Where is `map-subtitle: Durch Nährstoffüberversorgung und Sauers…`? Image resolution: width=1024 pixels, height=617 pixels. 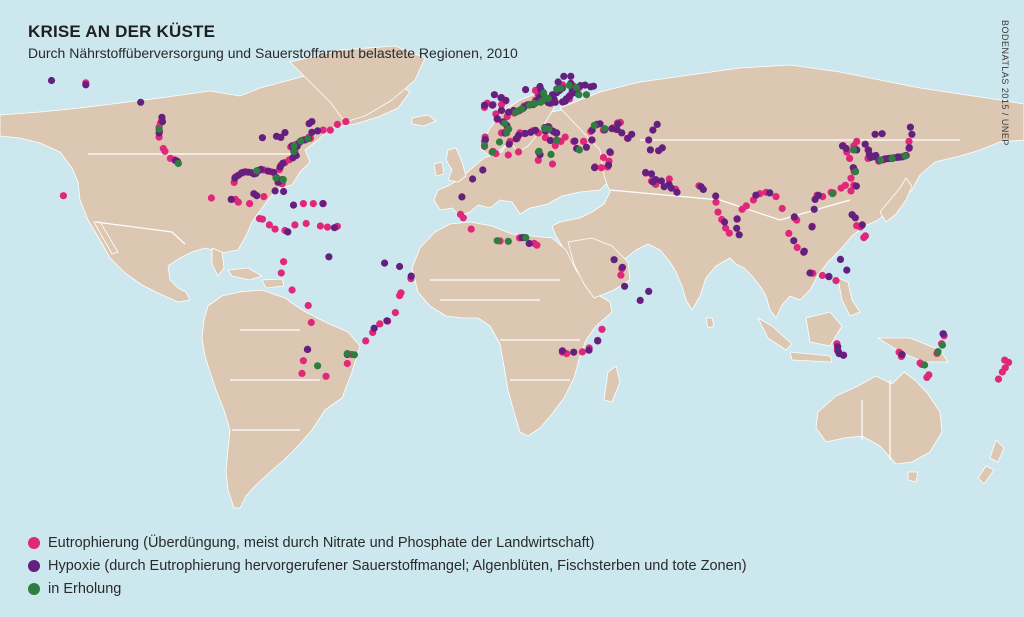
map-subtitle: Durch Nährstoffüberversorgung und Sauers… is located at coordinates (273, 53).